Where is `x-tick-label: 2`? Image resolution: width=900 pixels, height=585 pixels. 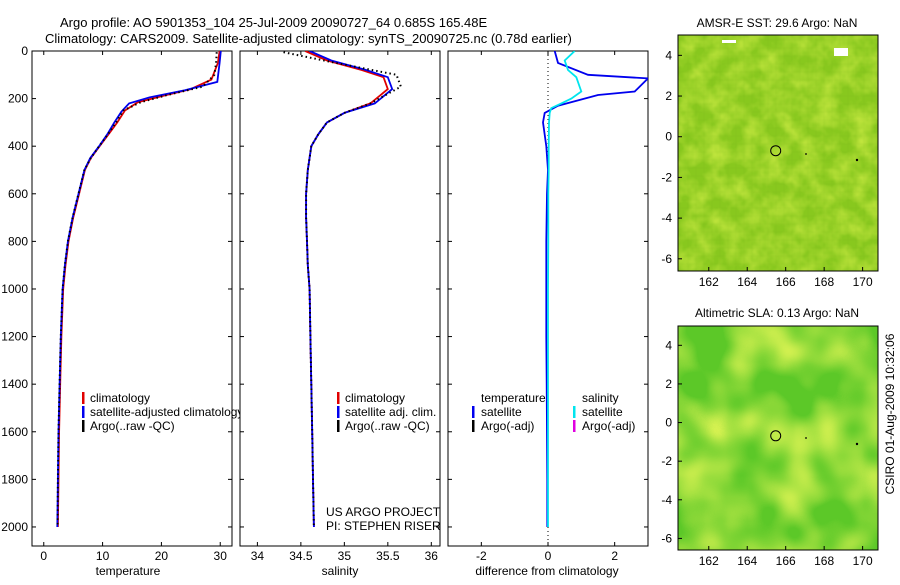 x-tick-label: 2 is located at coordinates (614, 556).